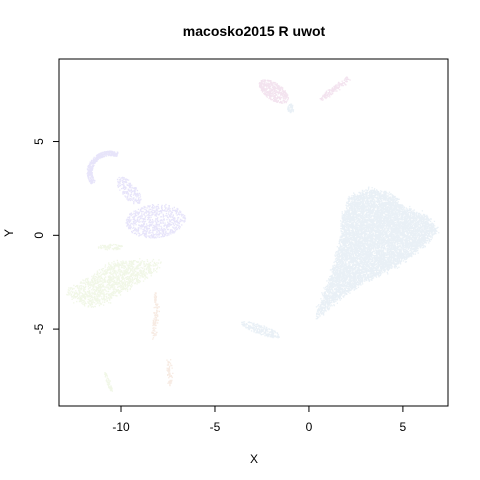 The height and width of the screenshot is (480, 480). What do you see at coordinates (254, 459) in the screenshot?
I see `x-axis-label: X` at bounding box center [254, 459].